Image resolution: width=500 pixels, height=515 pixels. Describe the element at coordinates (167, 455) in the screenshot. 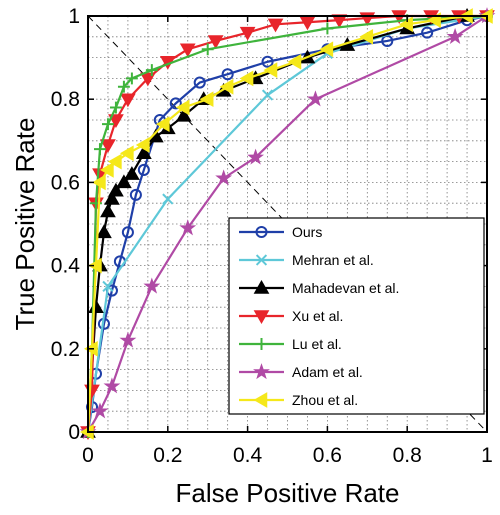

I see `x-tick-label: 0.2` at that location.